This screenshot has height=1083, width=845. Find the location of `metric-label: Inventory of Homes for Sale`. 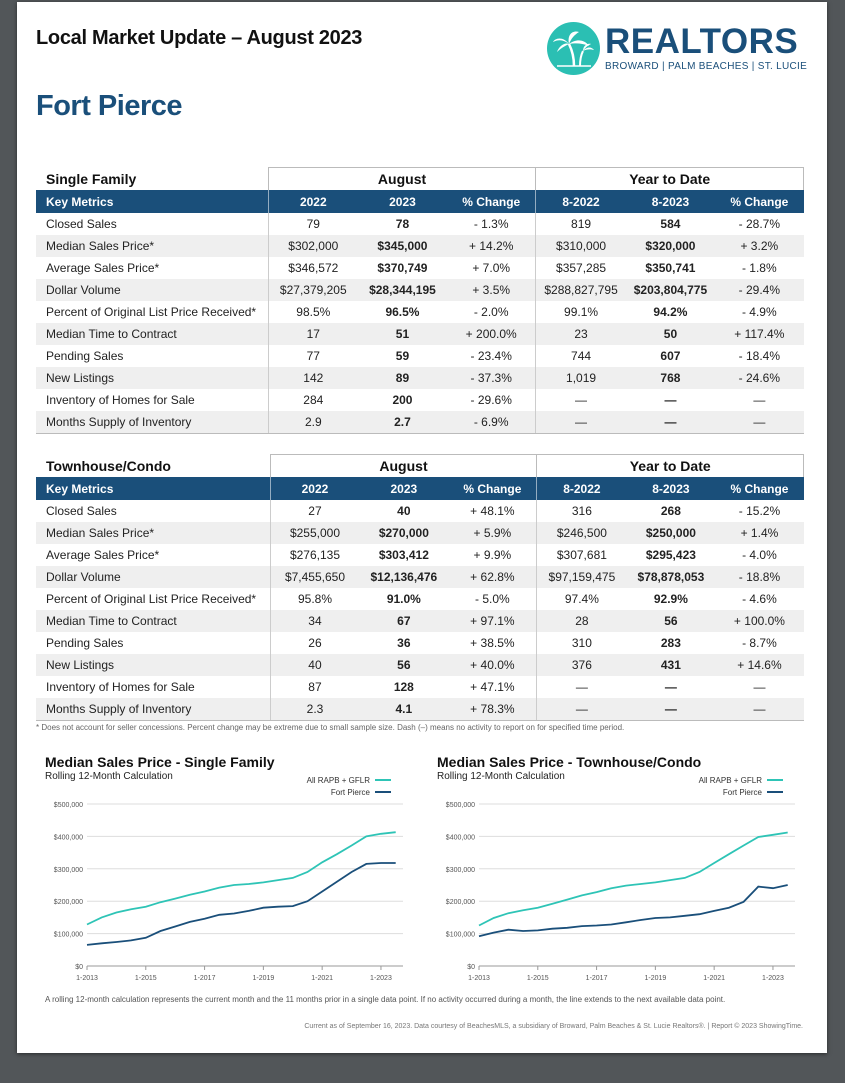

metric-label: Inventory of Homes for Sale is located at coordinates (120, 400).